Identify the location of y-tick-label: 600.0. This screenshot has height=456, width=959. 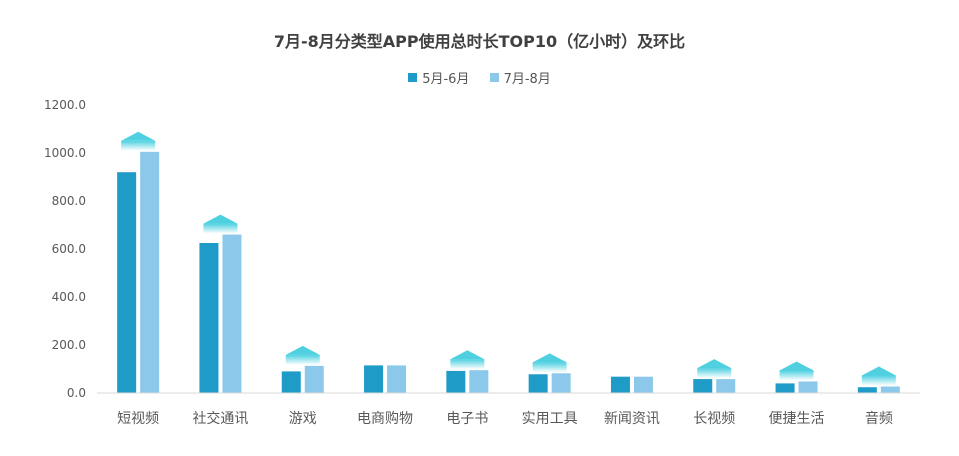
(69, 249).